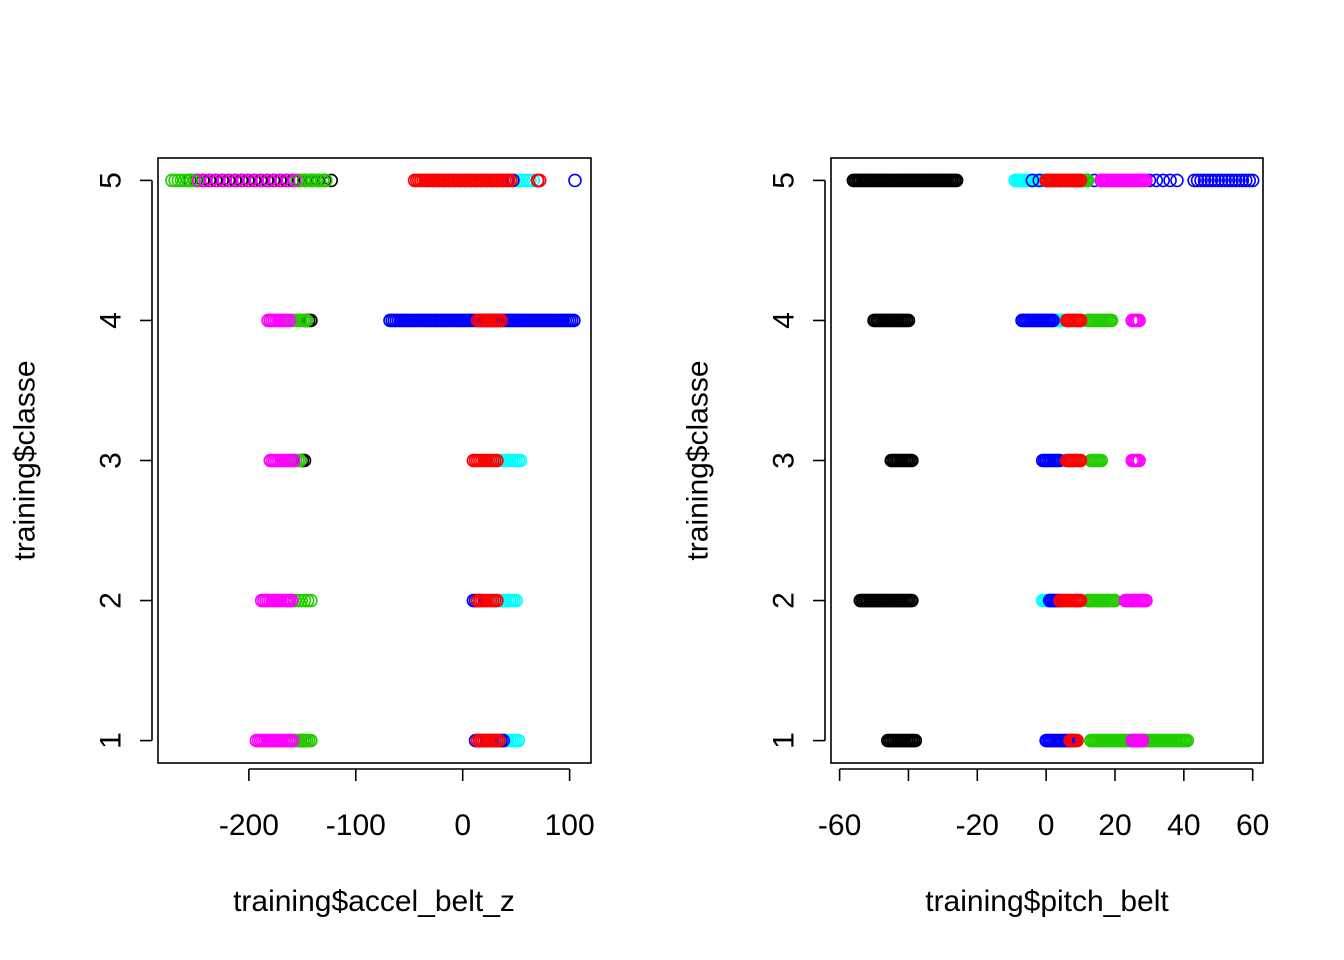  I want to click on x-tick-label: -200, so click(249, 825).